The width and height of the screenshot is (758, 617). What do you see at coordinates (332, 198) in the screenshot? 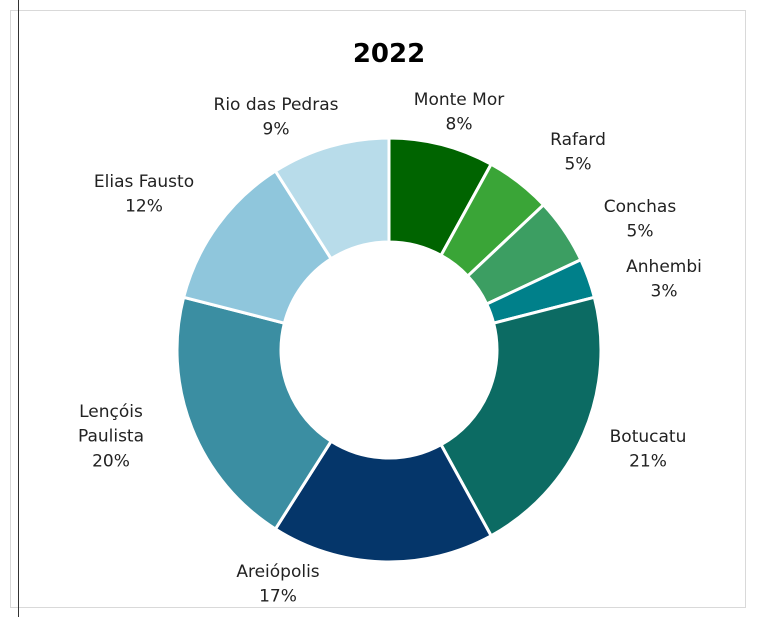
I see `slice-rio-das-pedras` at bounding box center [332, 198].